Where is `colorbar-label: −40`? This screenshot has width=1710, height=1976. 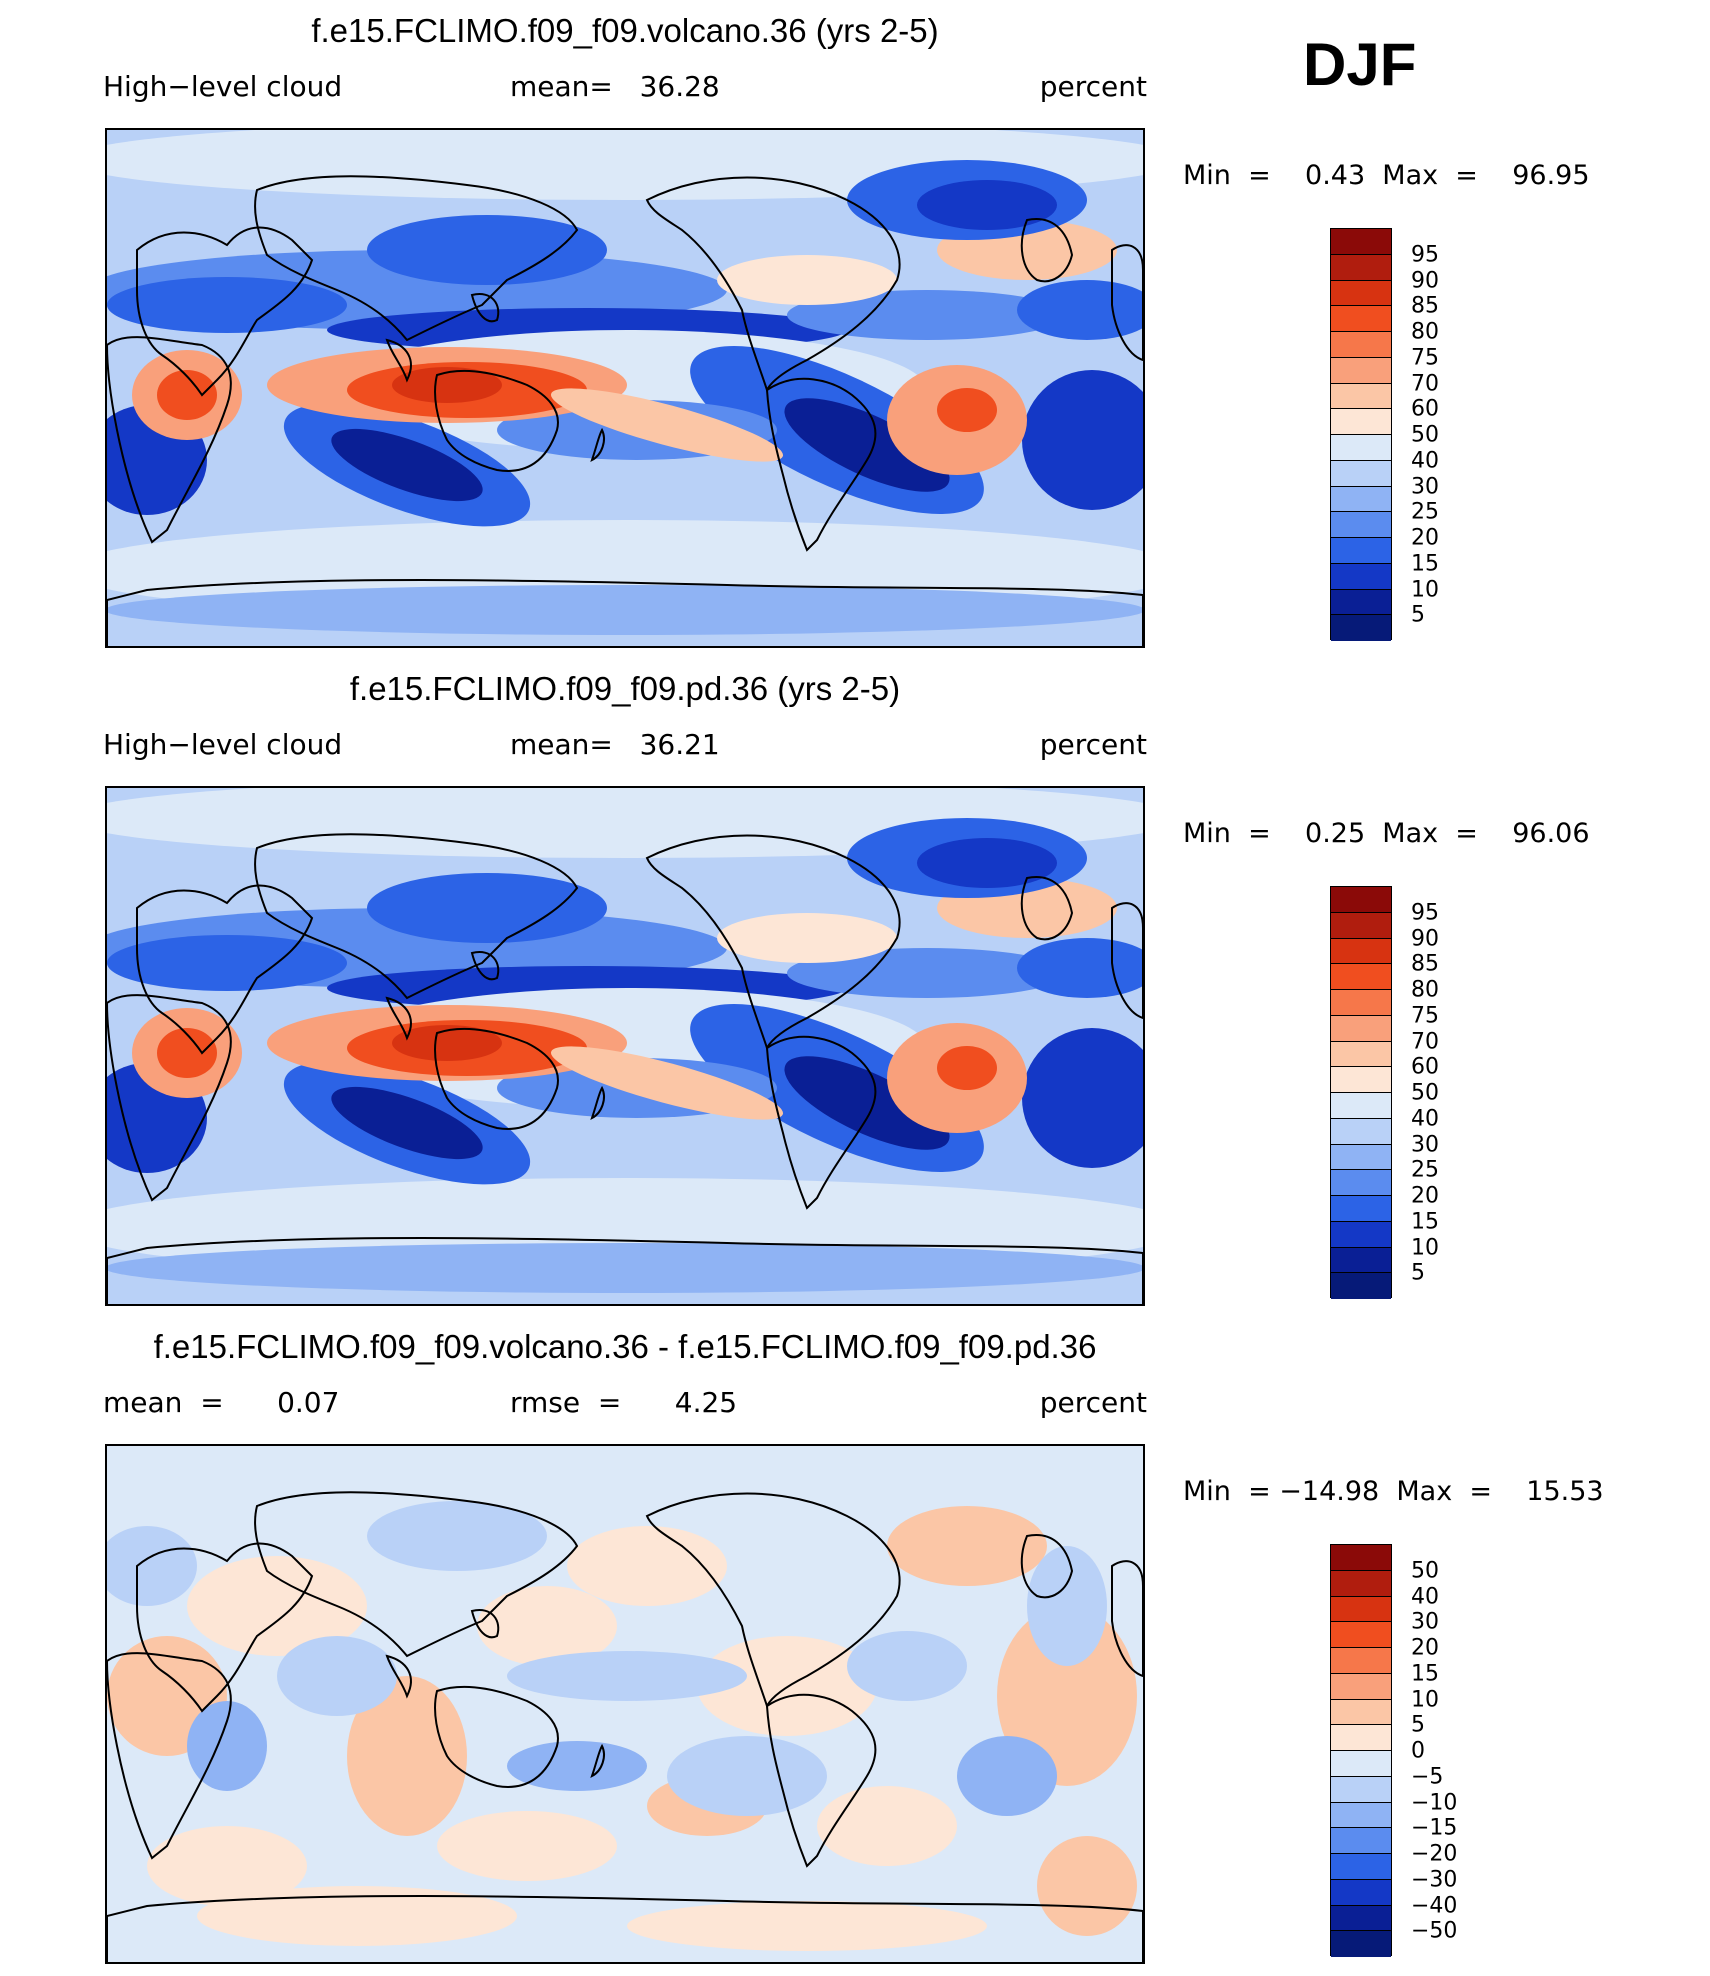 colorbar-label: −40 is located at coordinates (1434, 1905).